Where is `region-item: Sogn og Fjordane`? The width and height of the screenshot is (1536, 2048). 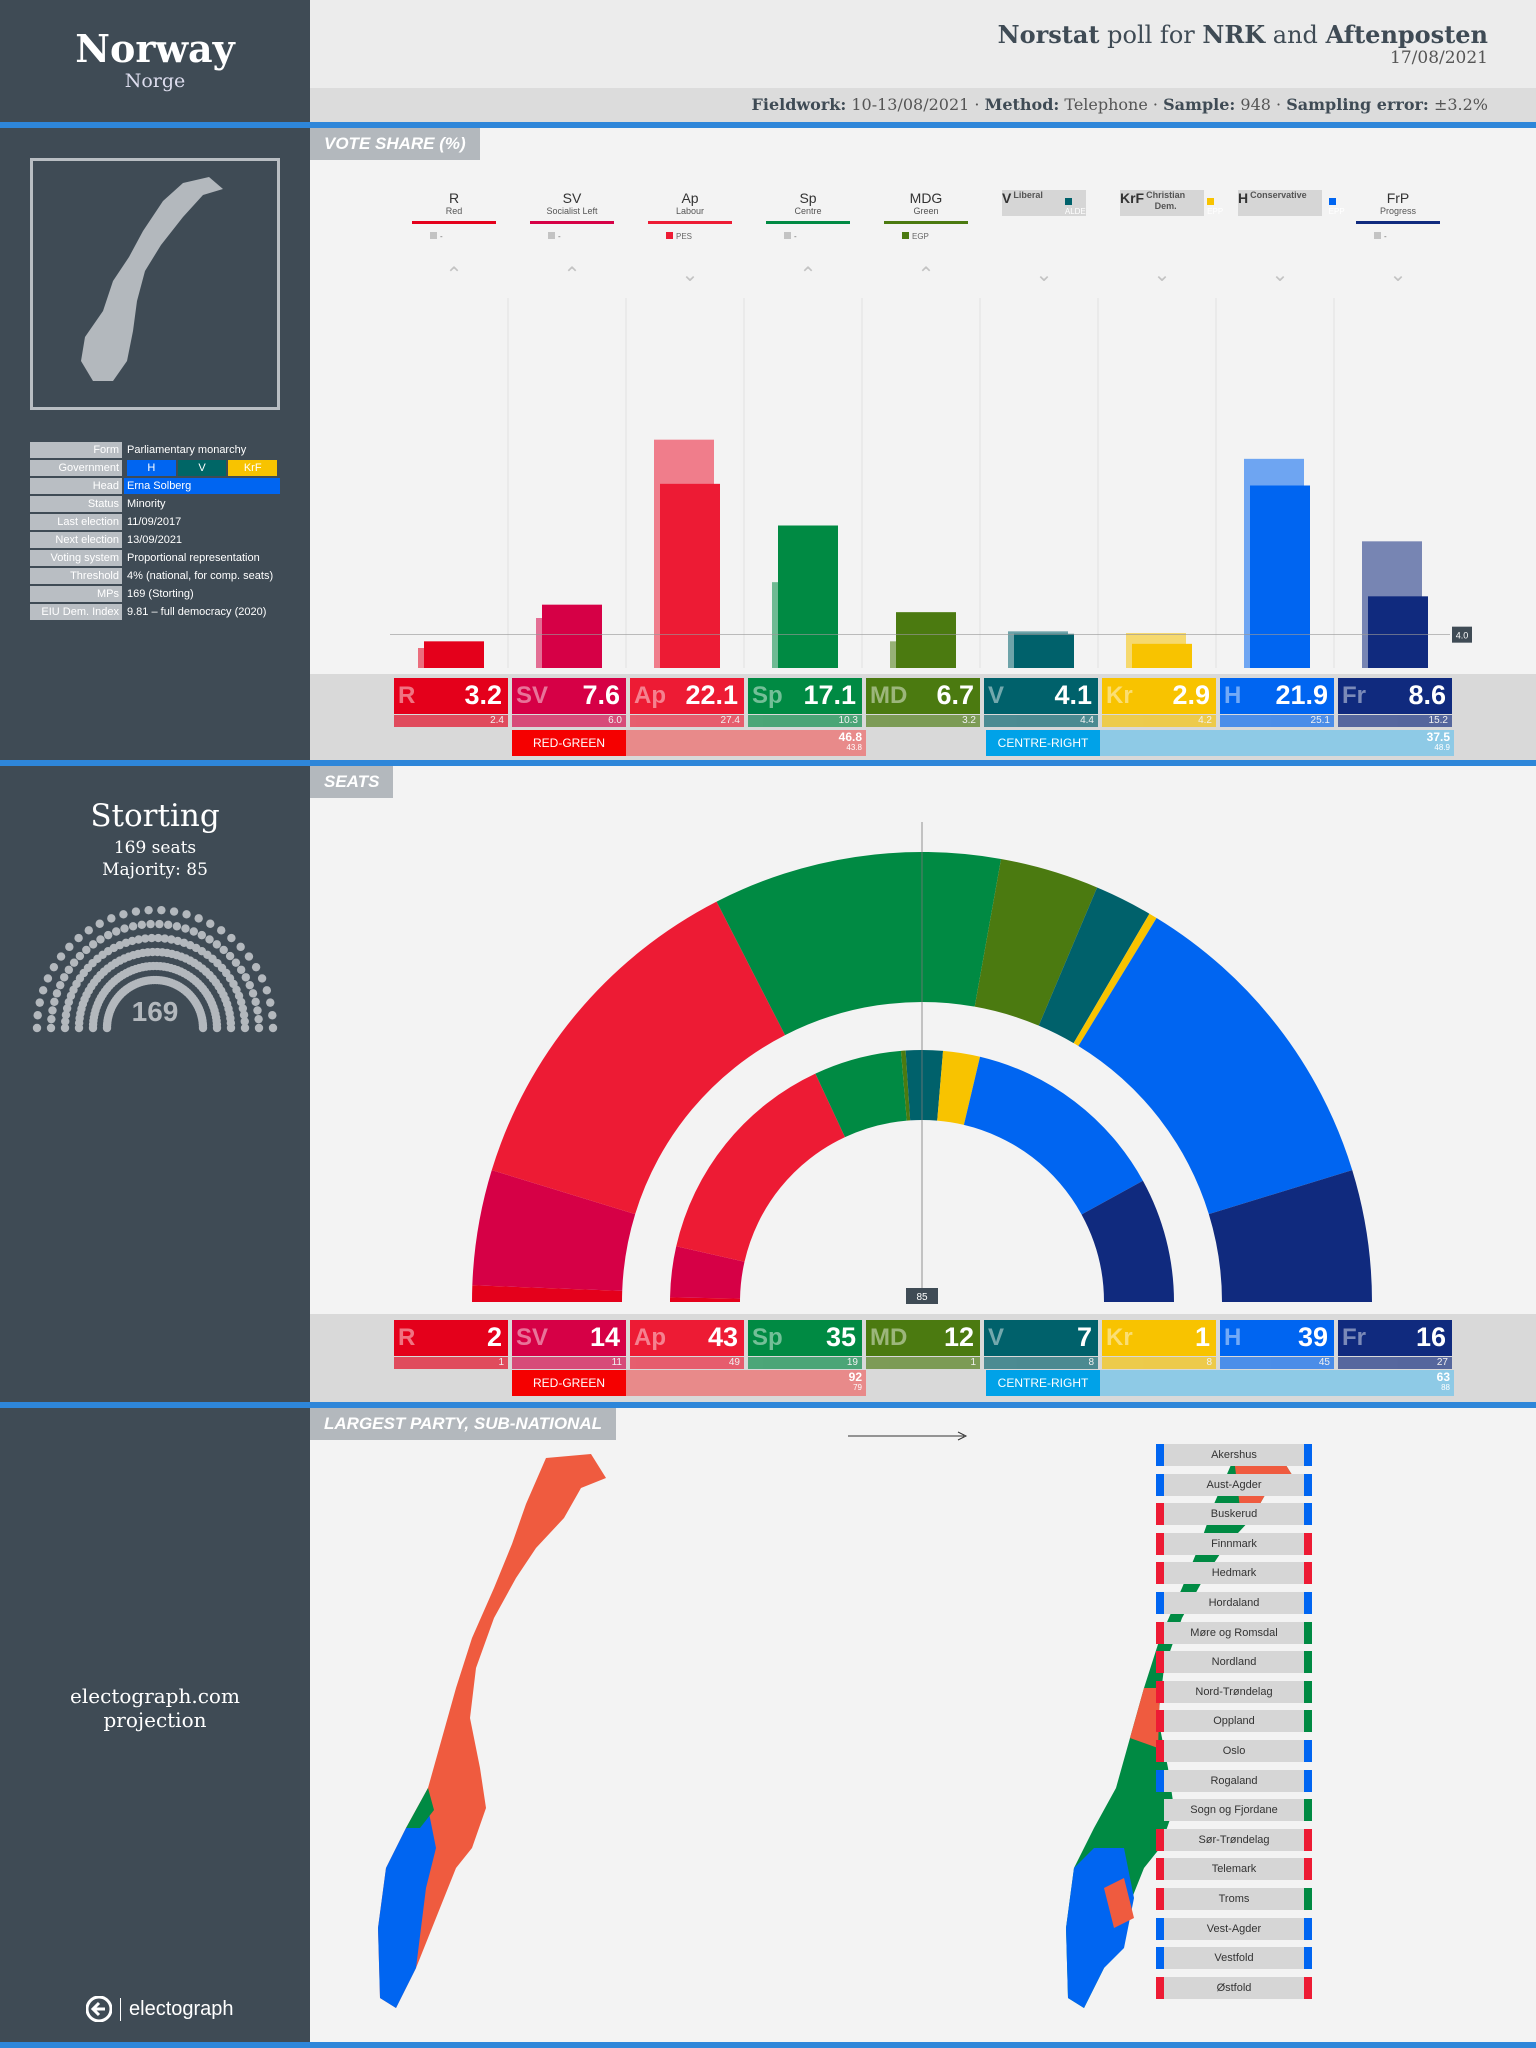
region-item: Sogn og Fjordane is located at coordinates (1234, 1810).